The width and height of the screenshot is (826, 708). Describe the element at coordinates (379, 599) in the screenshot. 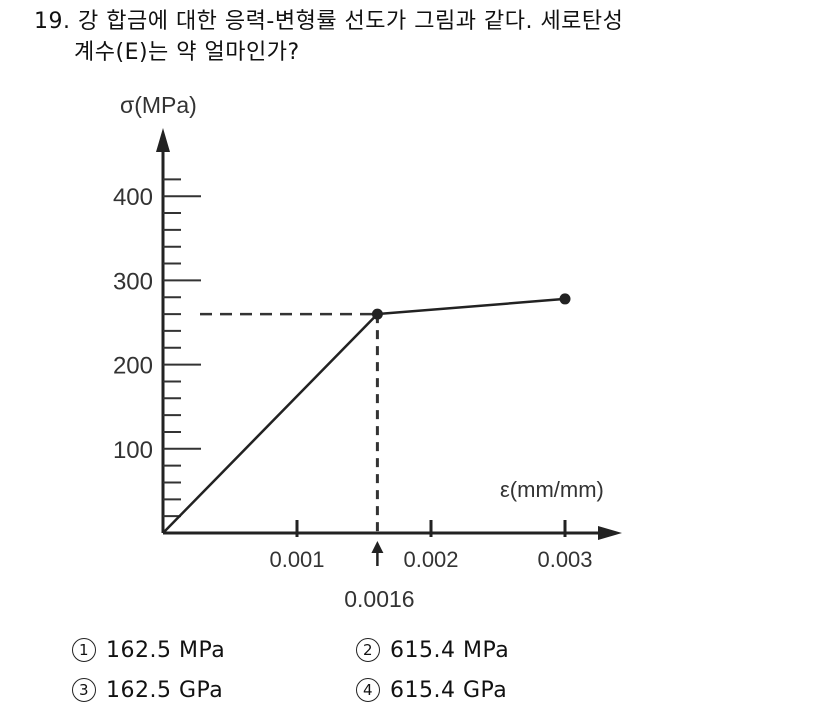

I see `annotation-label: 0.0016` at that location.